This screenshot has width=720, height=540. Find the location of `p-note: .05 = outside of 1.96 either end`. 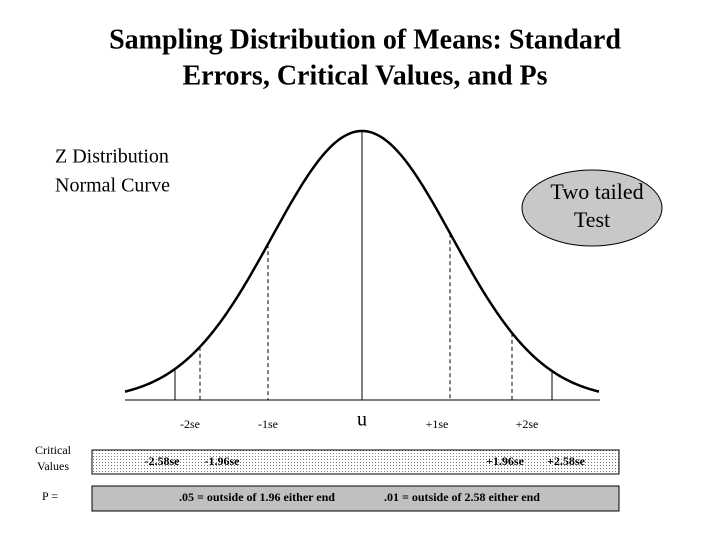

p-note: .05 = outside of 1.96 either end is located at coordinates (257, 497).